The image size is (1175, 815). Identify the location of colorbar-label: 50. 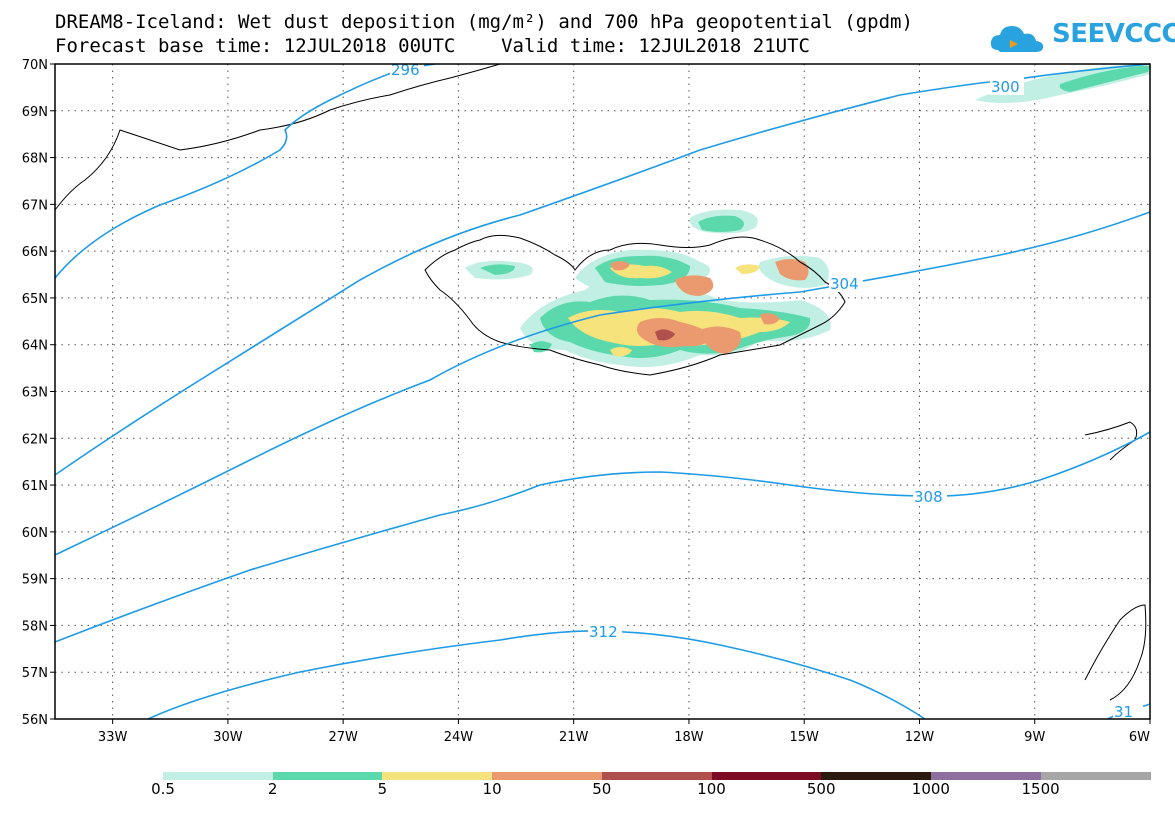
(602, 789).